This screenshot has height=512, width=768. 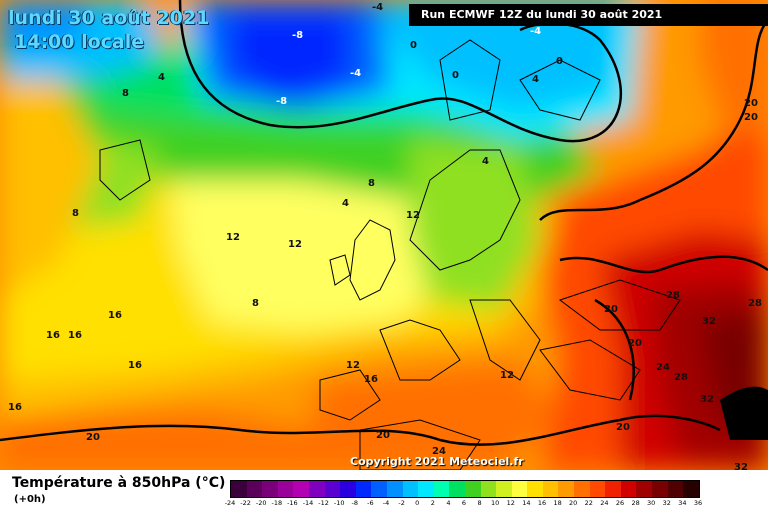 What do you see at coordinates (604, 503) in the screenshot?
I see `scale-tick-label: 24` at bounding box center [604, 503].